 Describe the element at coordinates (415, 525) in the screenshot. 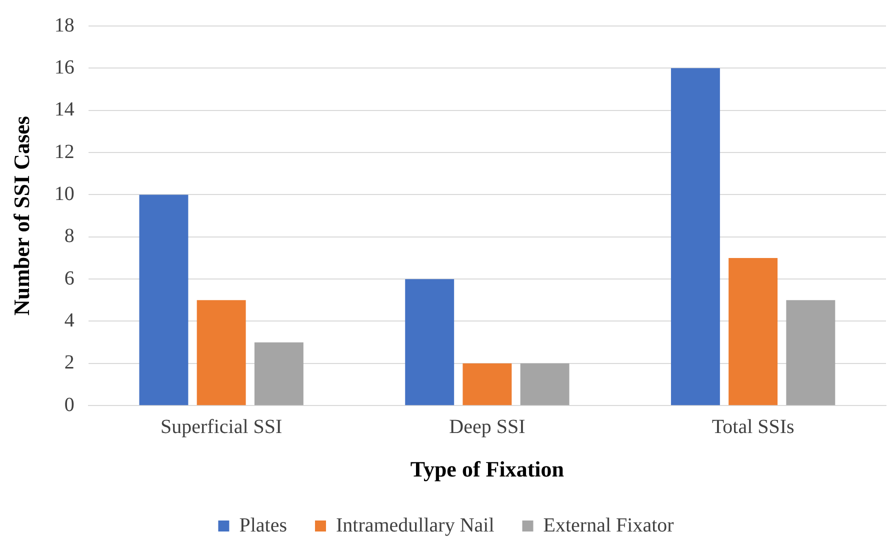

I see `legend-label: Intramedullary Nail` at that location.